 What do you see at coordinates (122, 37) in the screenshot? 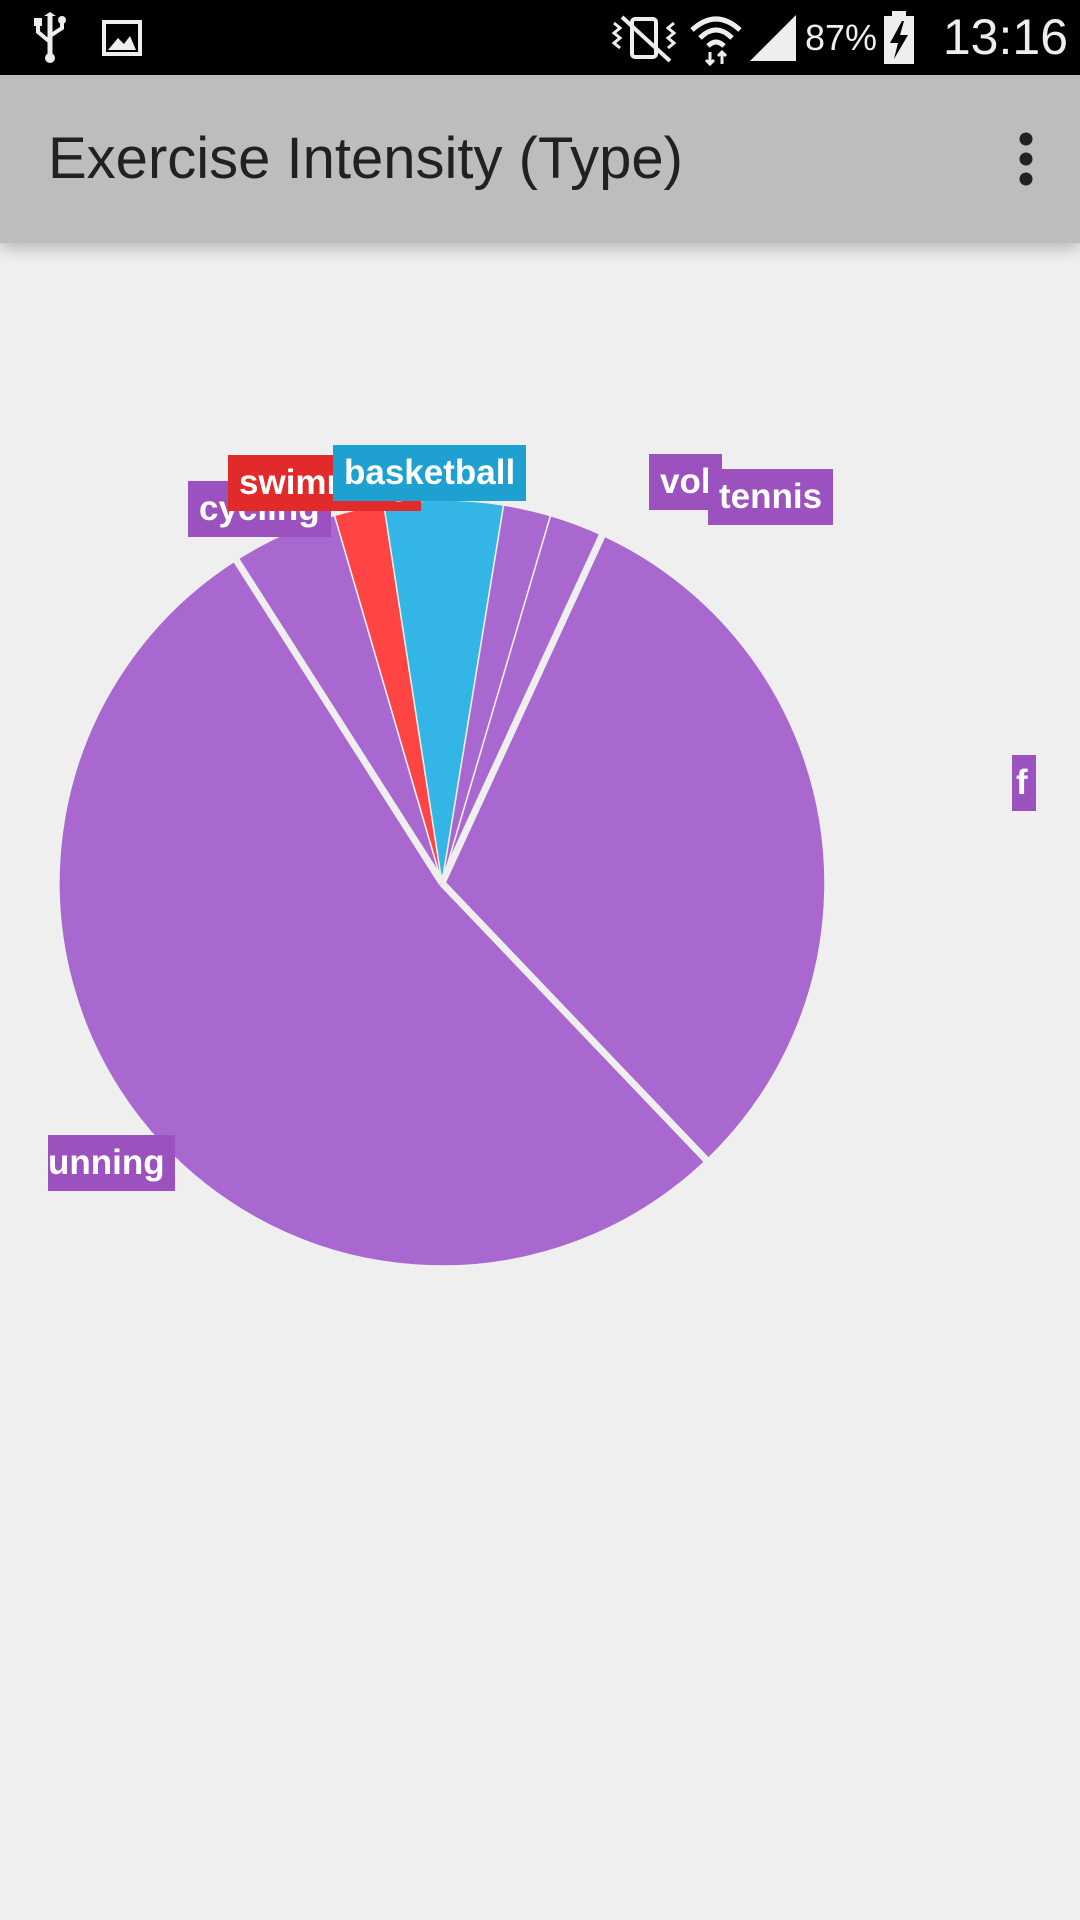
I see `image-icon` at bounding box center [122, 37].